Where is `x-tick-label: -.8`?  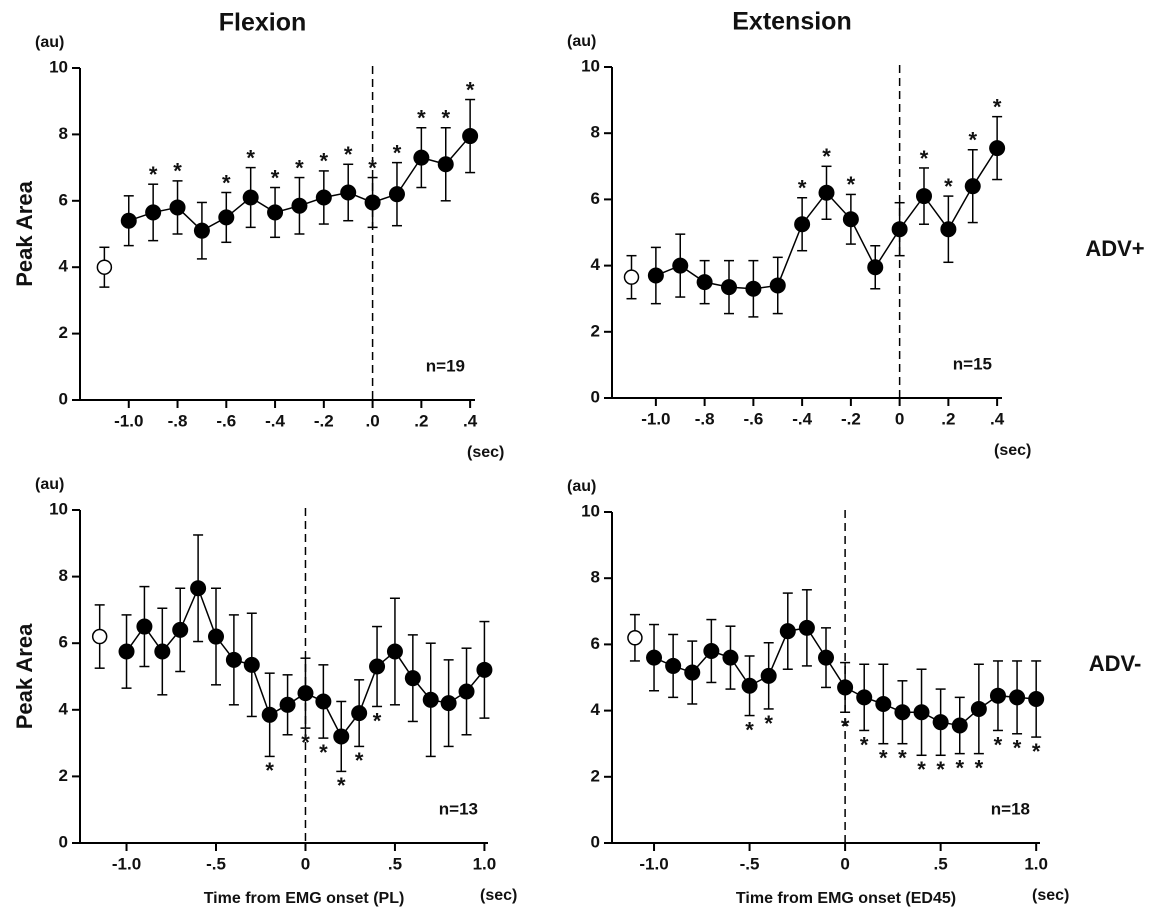
x-tick-label: -.8 is located at coordinates (178, 420).